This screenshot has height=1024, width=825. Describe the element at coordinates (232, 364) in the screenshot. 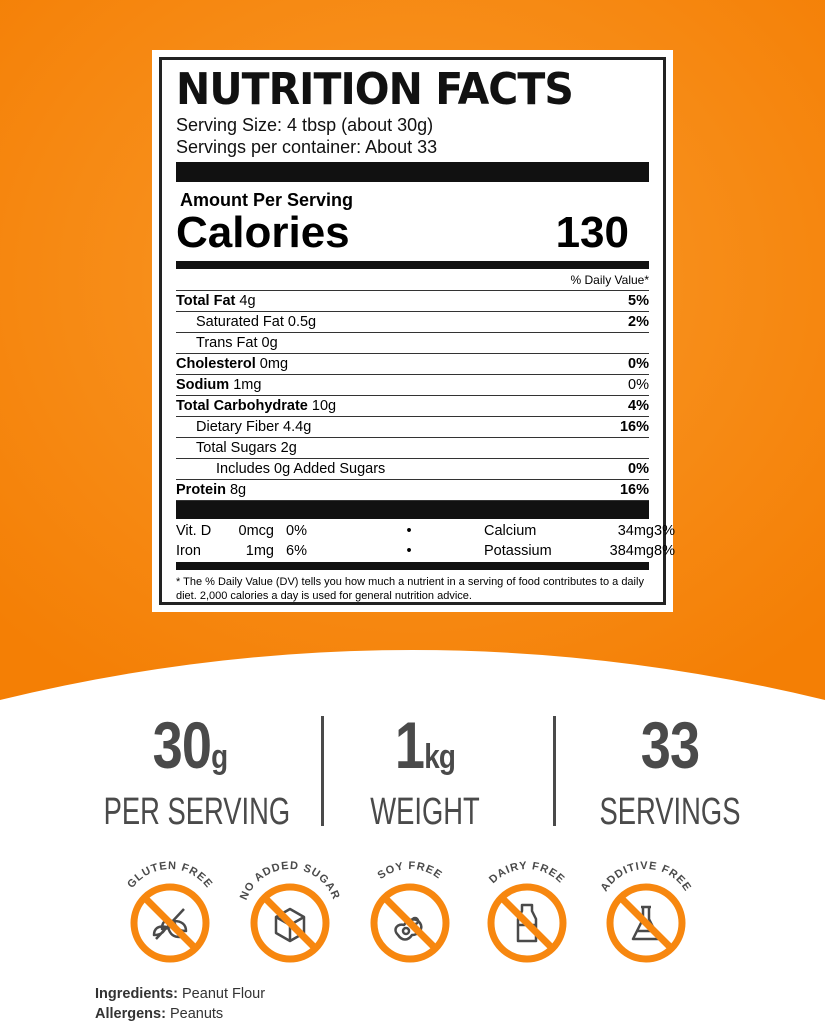

I see `nutrient-name: Cholesterol 0mg` at that location.